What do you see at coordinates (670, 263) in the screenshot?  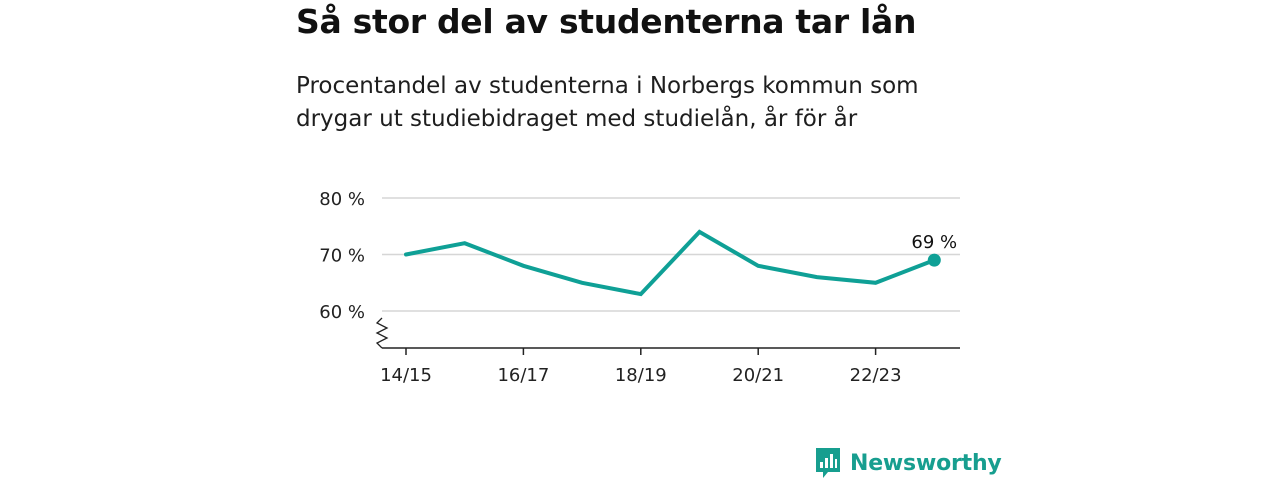 I see `series-line` at bounding box center [670, 263].